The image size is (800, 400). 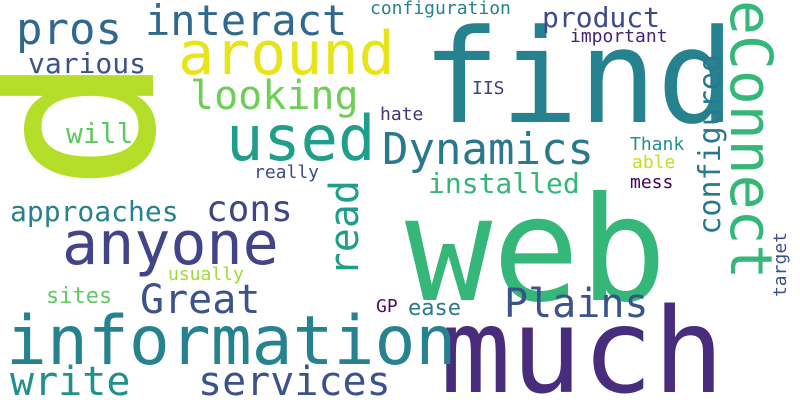 I want to click on word-usually: usually, so click(x=206, y=274).